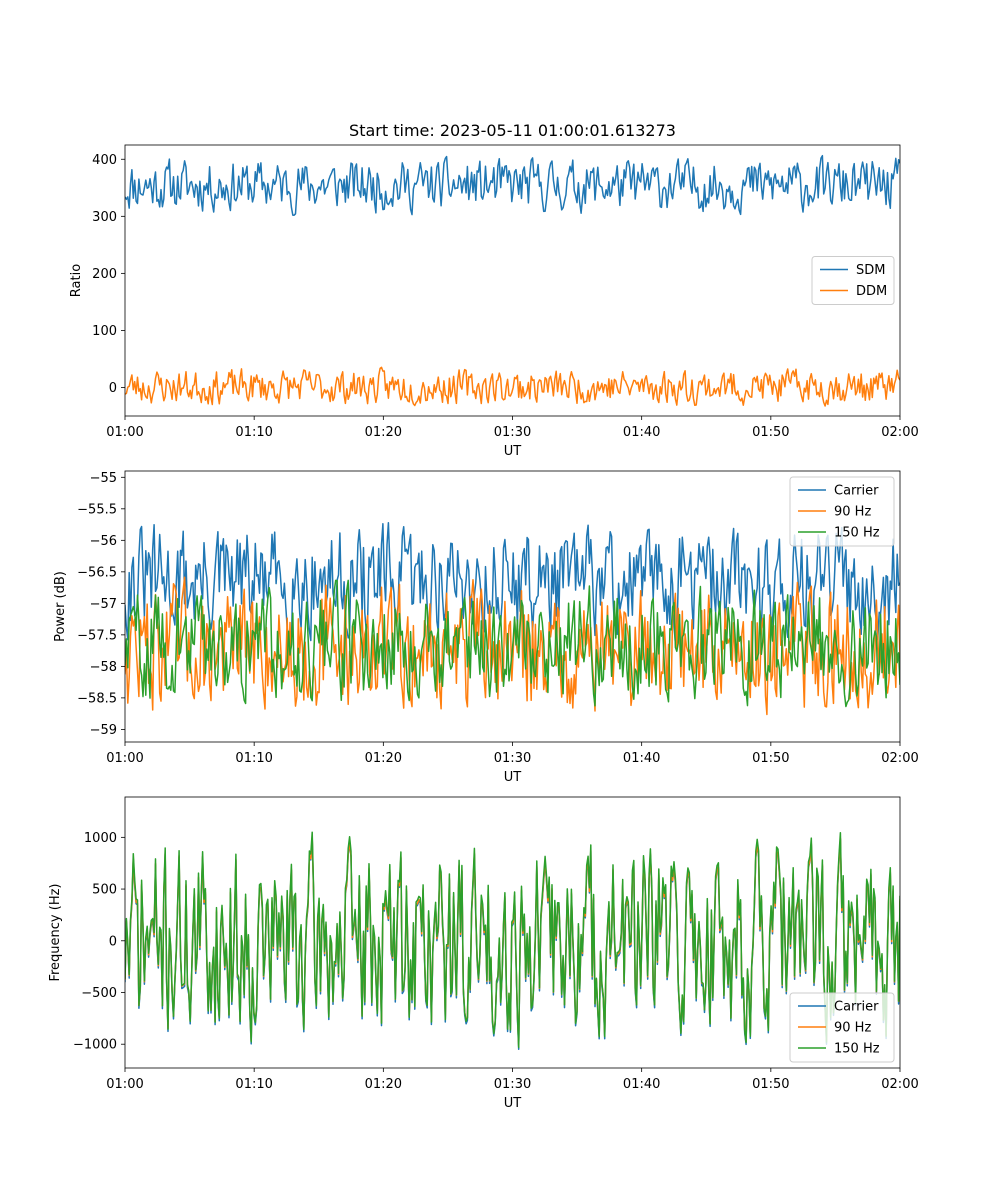  What do you see at coordinates (253, 432) in the screenshot?
I see `ratio-x-tick-label: 01:10` at bounding box center [253, 432].